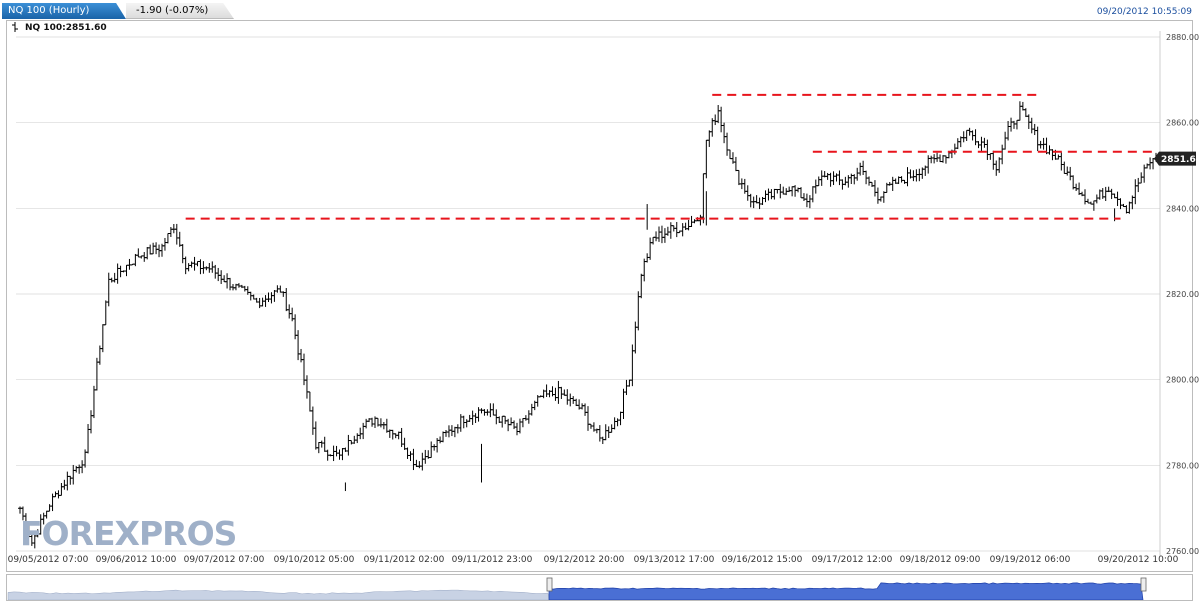  I want to click on ohlc-icon, so click(15, 27).